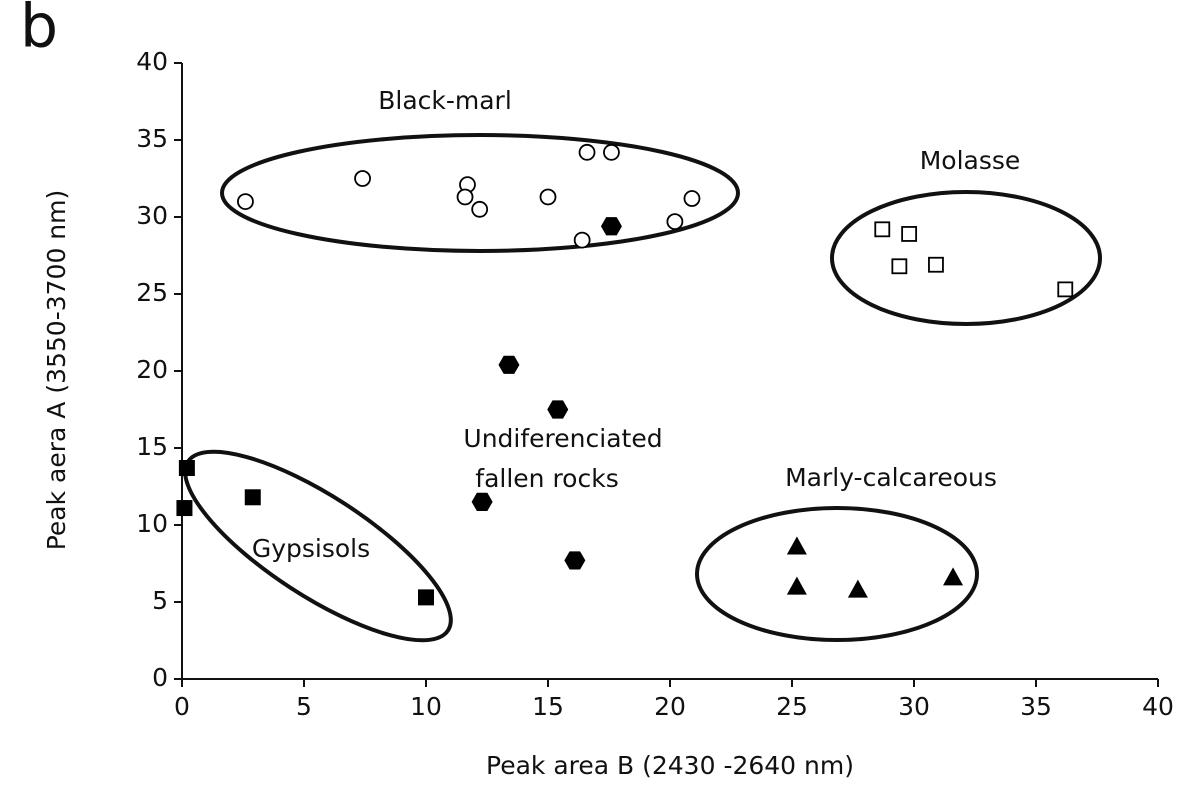  Describe the element at coordinates (152, 292) in the screenshot. I see `y-tick-label: 25` at that location.